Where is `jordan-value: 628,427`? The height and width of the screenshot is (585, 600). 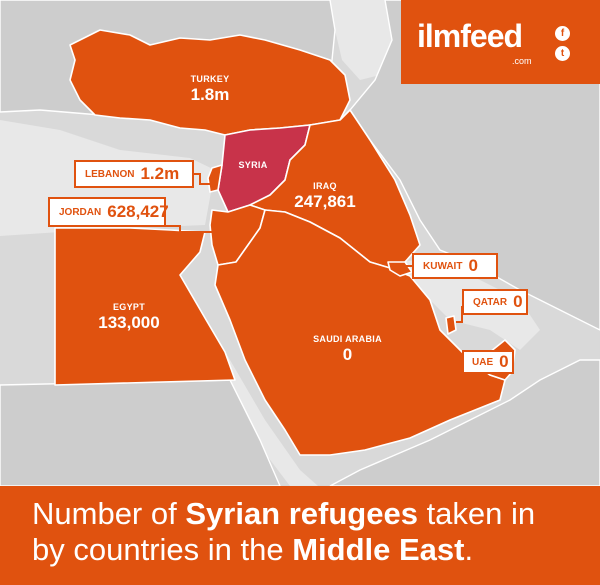
jordan-value: 628,427 is located at coordinates (138, 211).